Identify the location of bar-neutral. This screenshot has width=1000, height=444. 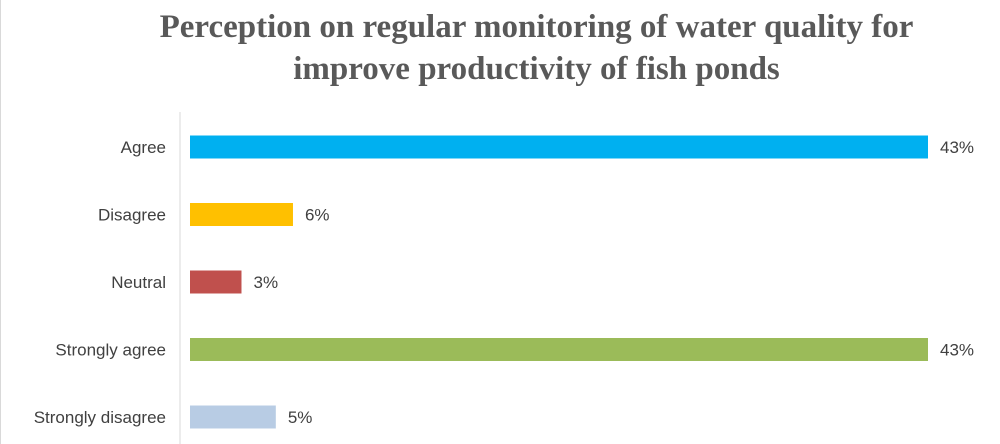
(216, 282).